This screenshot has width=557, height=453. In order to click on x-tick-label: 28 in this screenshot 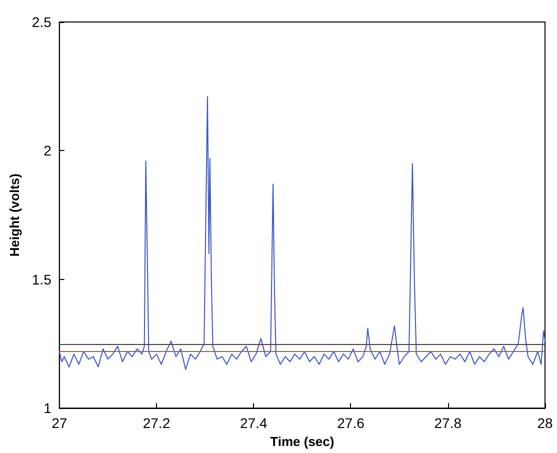, I will do `click(545, 423)`.